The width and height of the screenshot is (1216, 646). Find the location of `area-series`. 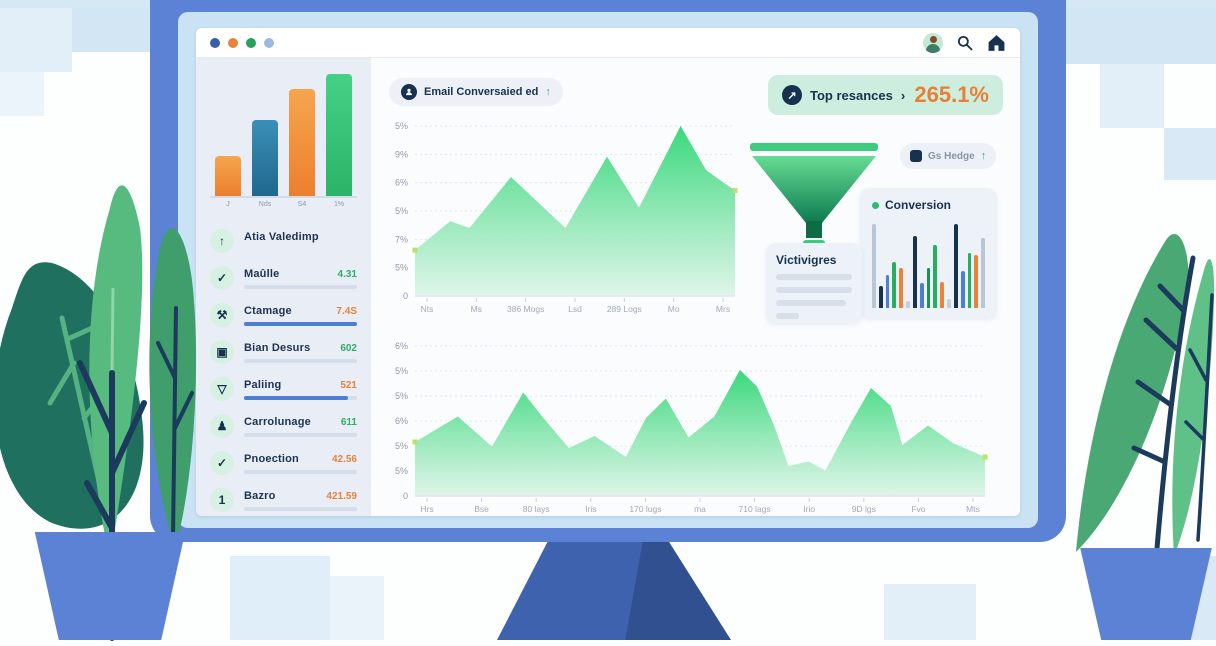

area-series is located at coordinates (700, 433).